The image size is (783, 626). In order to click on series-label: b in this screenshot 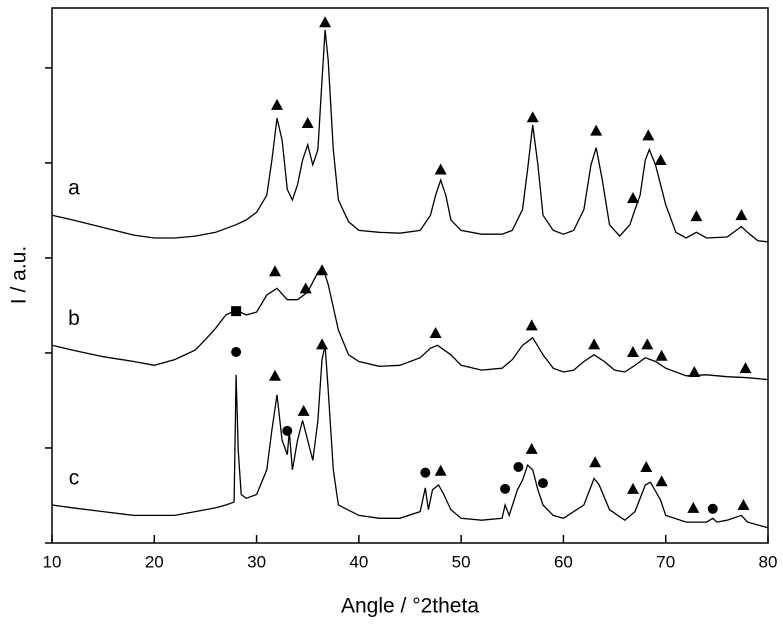, I will do `click(74, 318)`.